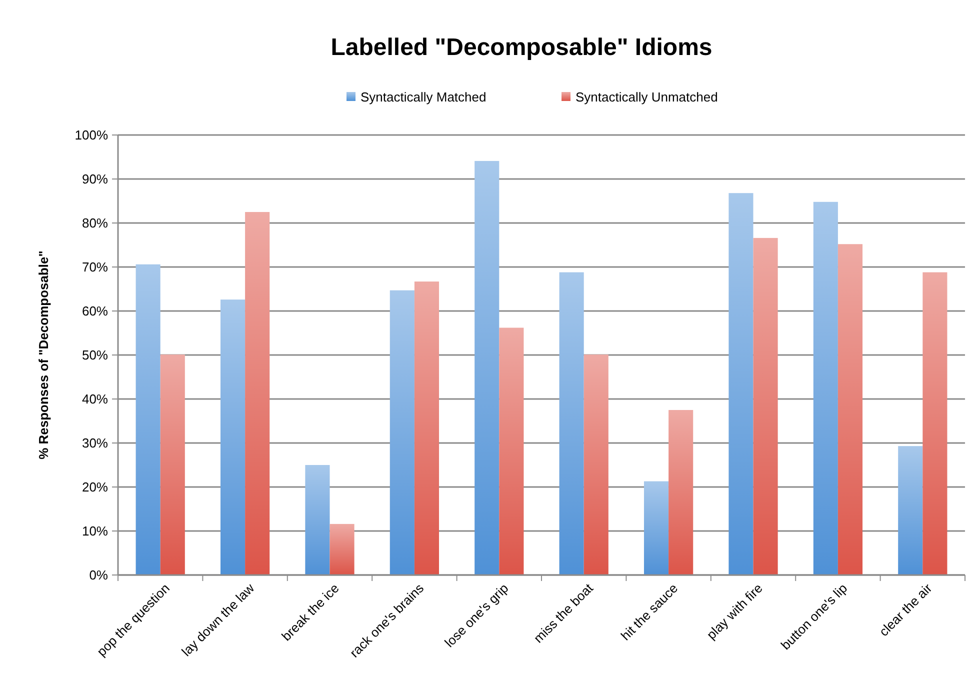 The height and width of the screenshot is (692, 976). What do you see at coordinates (95, 223) in the screenshot?
I see `y-tick-label: 80%` at bounding box center [95, 223].